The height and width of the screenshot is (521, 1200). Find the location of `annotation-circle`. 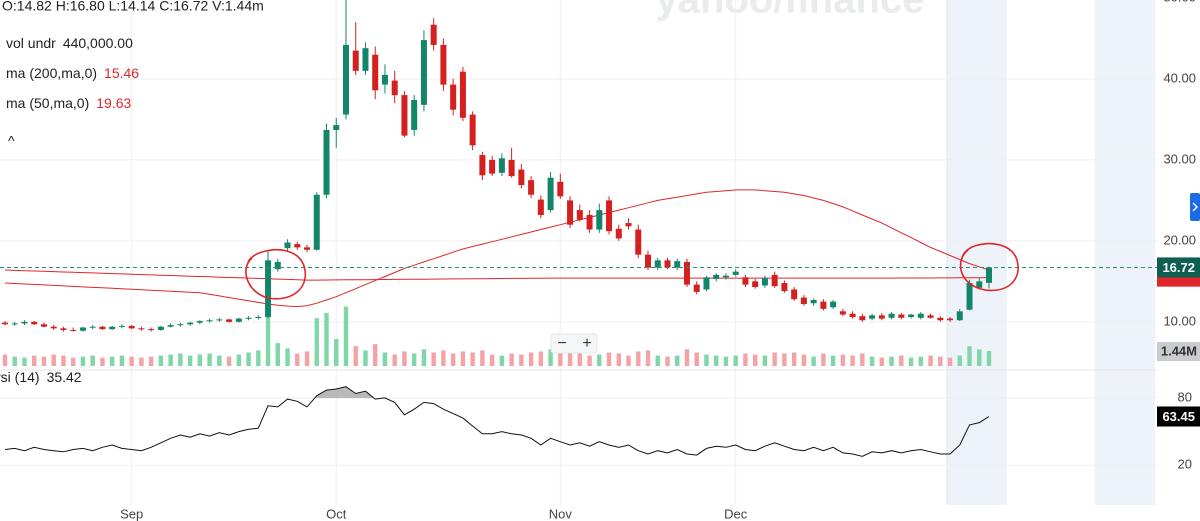

annotation-circle is located at coordinates (989, 267).